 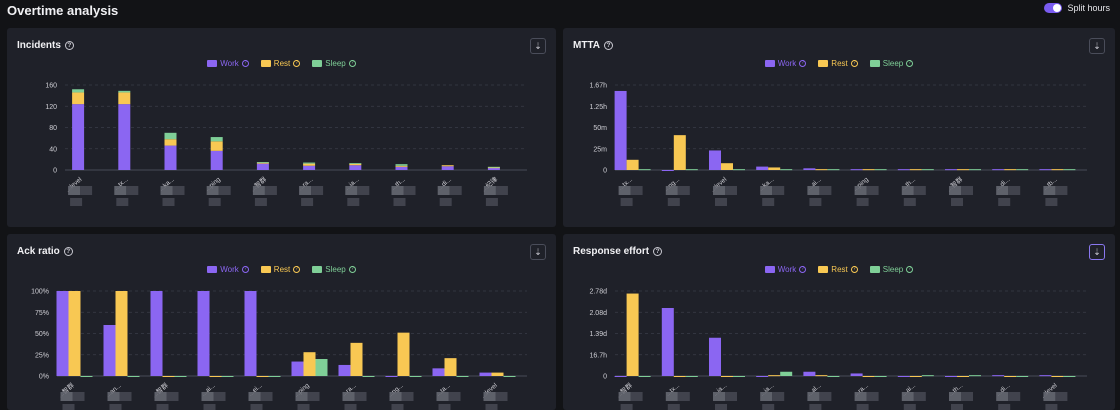 What do you see at coordinates (1077, 8) in the screenshot?
I see `split-hours-control: Split hours` at bounding box center [1077, 8].